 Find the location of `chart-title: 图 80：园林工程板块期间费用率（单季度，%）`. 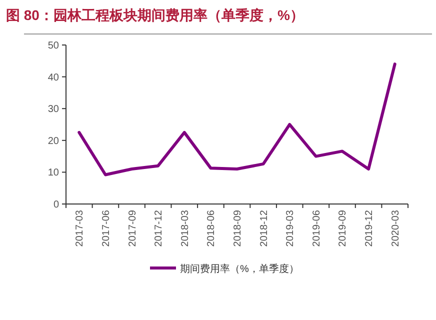

chart-title: 图 80：园林工程板块期间费用率（单季度，%） is located at coordinates (155, 15).